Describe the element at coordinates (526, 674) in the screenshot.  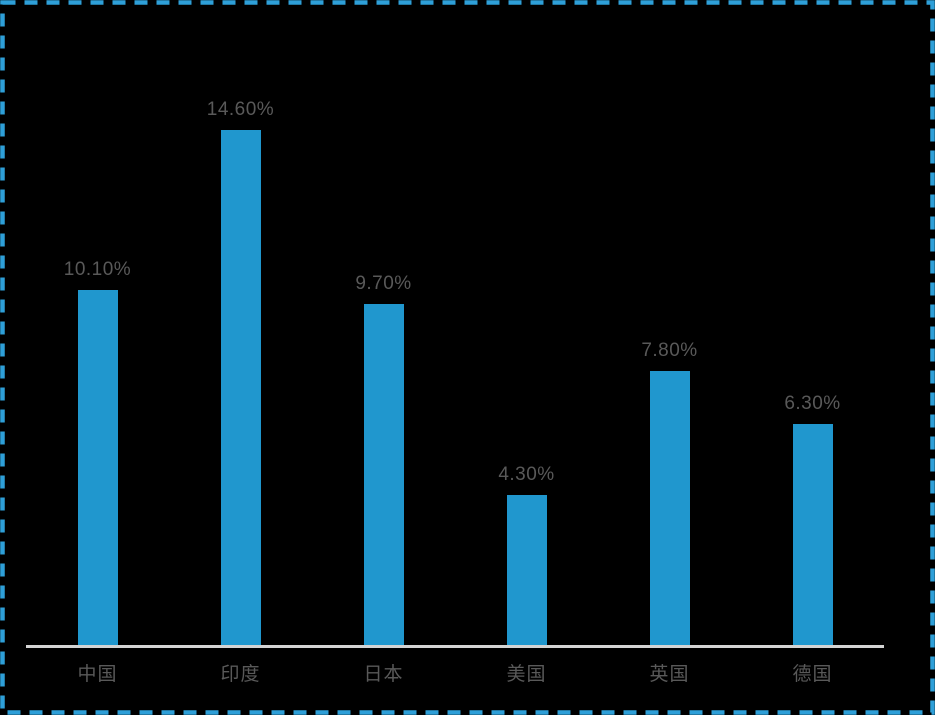
I see `category-label-美国: 美国` at that location.